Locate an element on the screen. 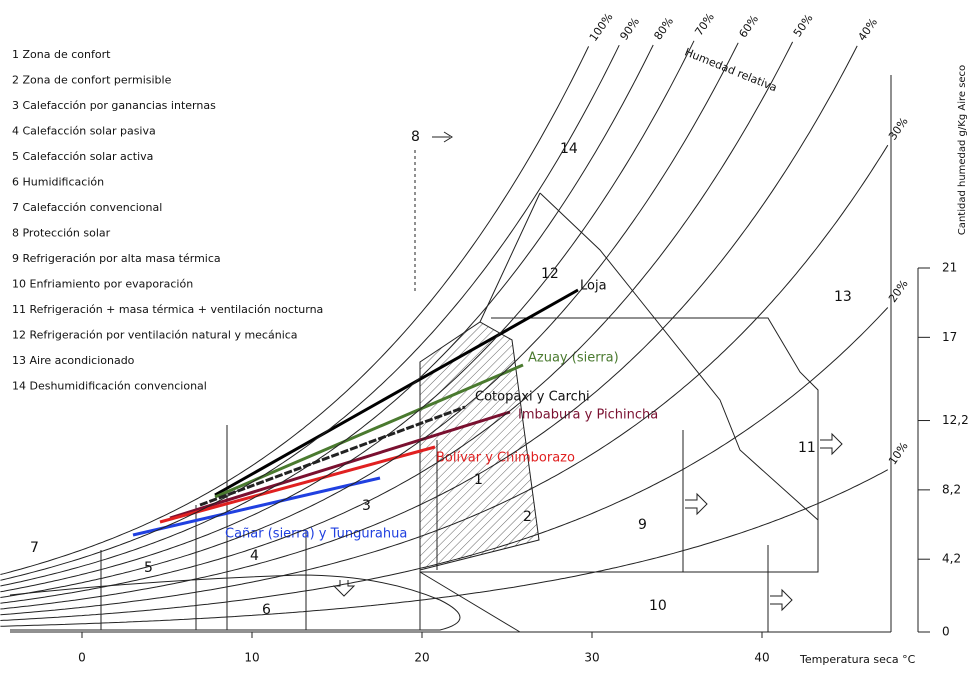 This screenshot has height=675, width=972. zone-number: 6 is located at coordinates (266, 610).